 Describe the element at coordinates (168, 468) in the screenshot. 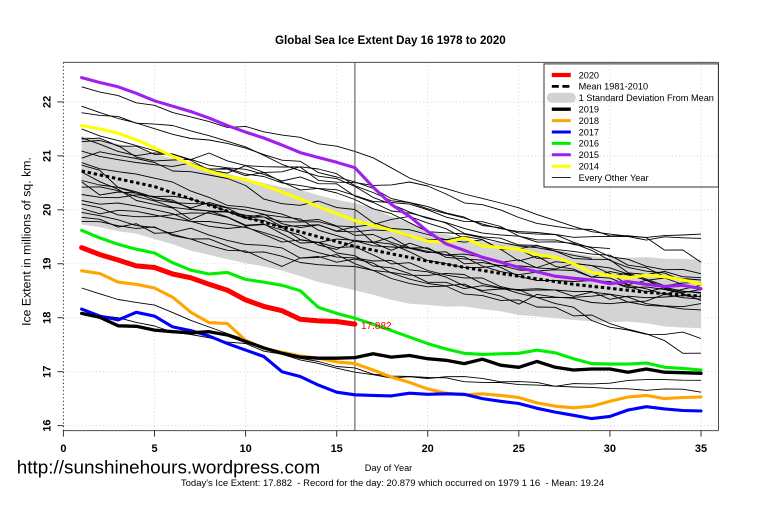

I see `svg-text:http://sunshinehours.wordpress: http://sunshinehours.wordpress.com` at that location.